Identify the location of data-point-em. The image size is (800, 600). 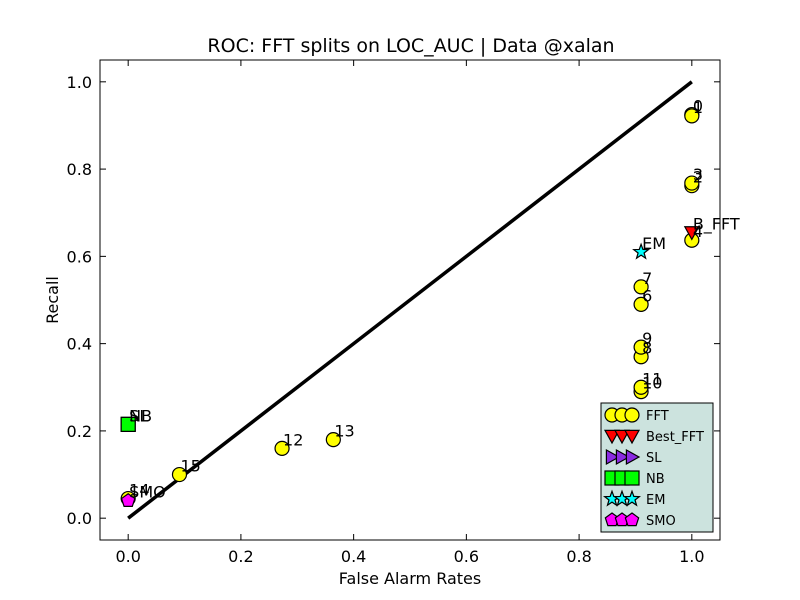
(641, 251).